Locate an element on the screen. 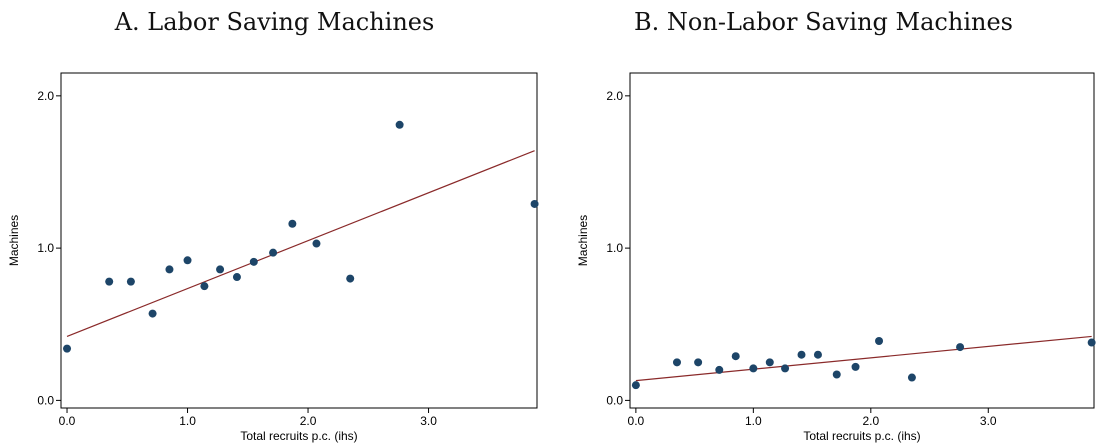 The image size is (1098, 445). chart-title: A. Labor Saving Machines is located at coordinates (274, 22).